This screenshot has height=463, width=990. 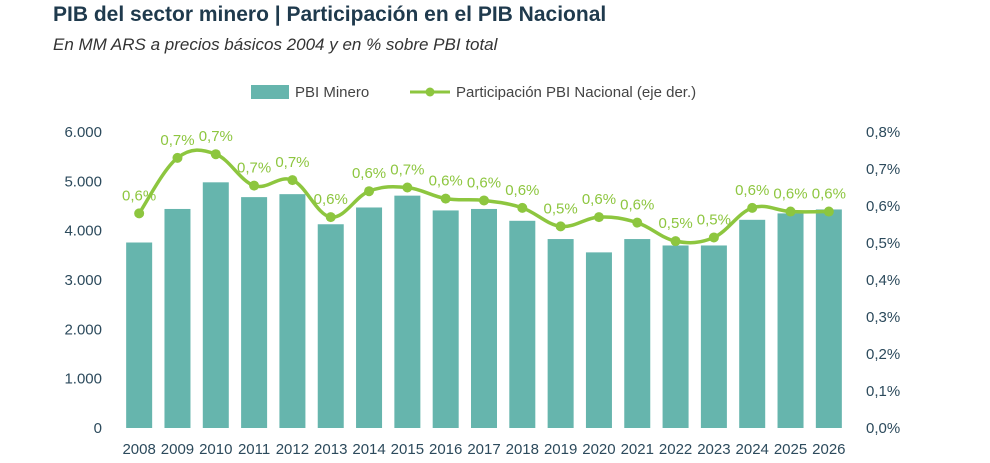 What do you see at coordinates (883, 169) in the screenshot?
I see `y-right-tick-label: 0,7%` at bounding box center [883, 169].